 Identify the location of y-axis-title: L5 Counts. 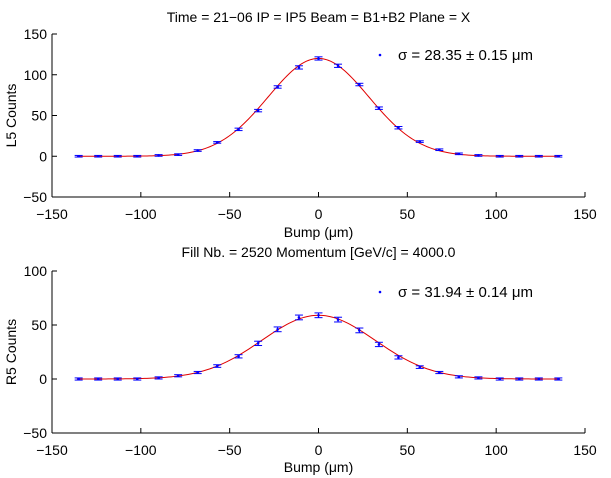
(11, 116).